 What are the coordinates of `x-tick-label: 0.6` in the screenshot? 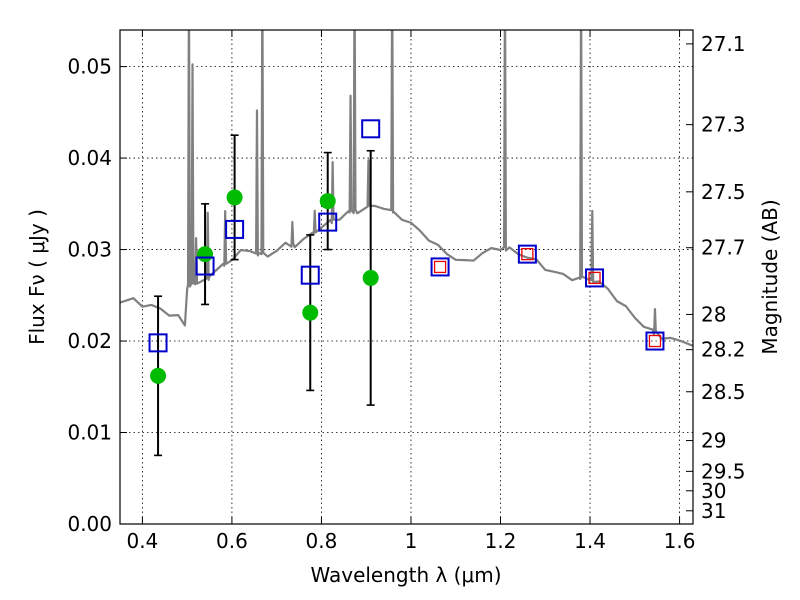 It's located at (232, 541).